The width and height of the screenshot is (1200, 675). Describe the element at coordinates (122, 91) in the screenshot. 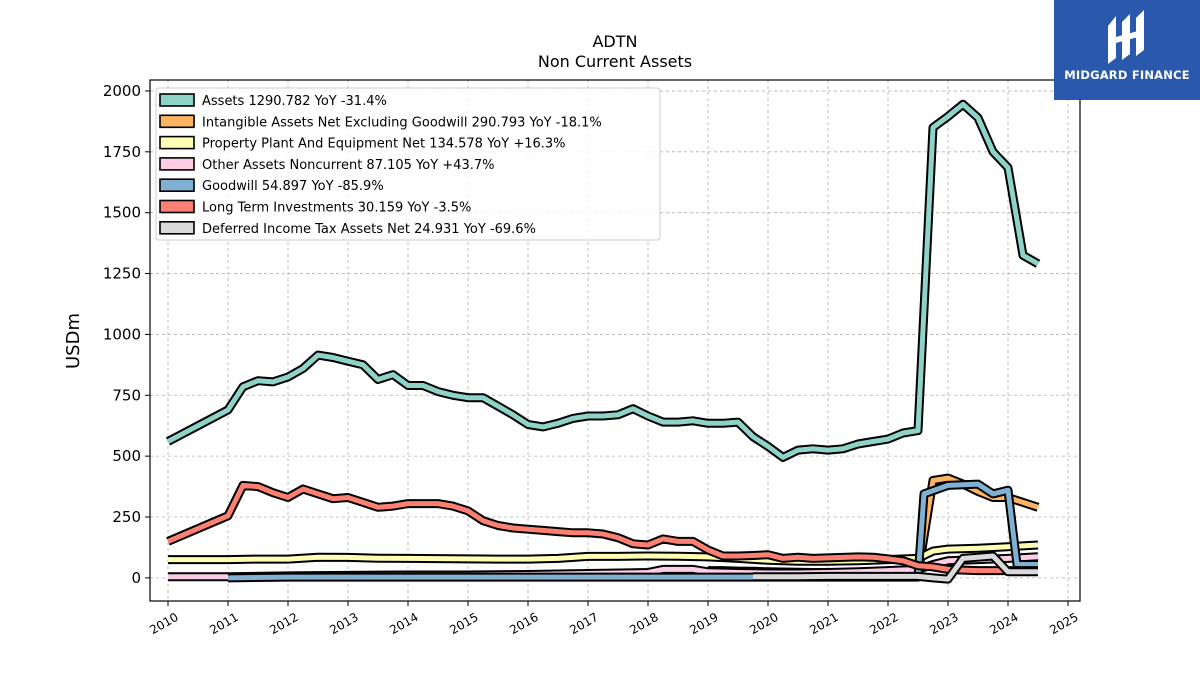

I see `y-tick-label: 2000` at that location.